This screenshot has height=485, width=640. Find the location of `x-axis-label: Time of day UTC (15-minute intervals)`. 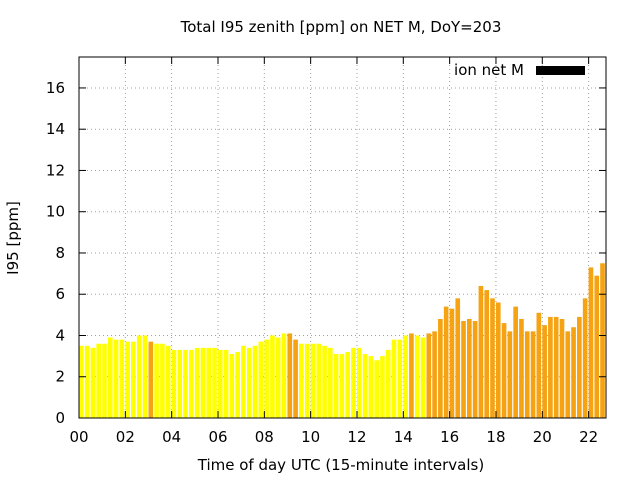

x-axis-label: Time of day UTC (15-minute intervals) is located at coordinates (340, 465).